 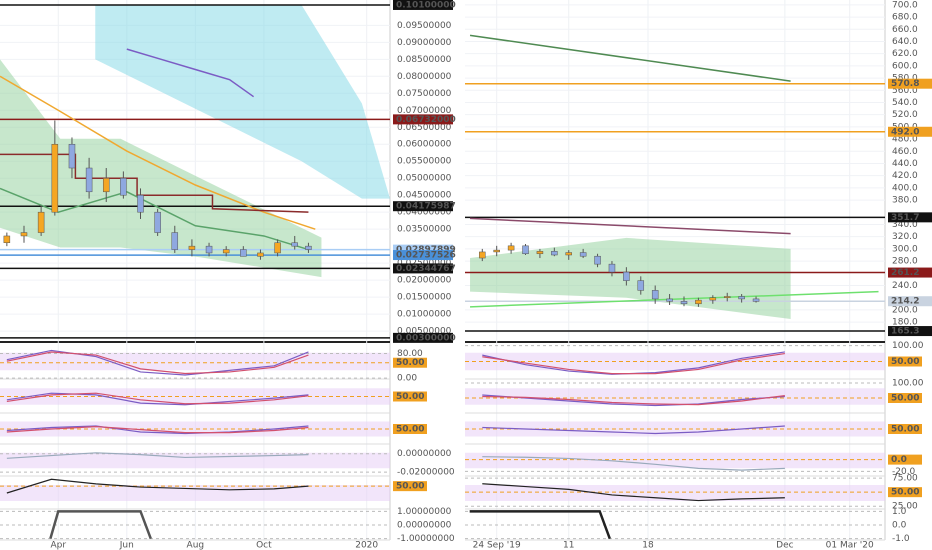 I want to click on y-tick-label: 420.0, so click(x=905, y=176).